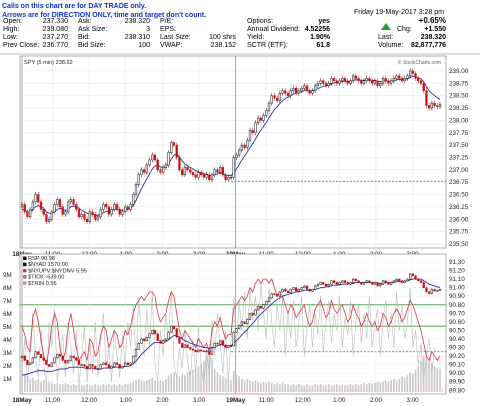 This screenshot has width=480, height=406. Describe the element at coordinates (459, 133) in the screenshot. I see `price-y-tick-label: 237.75` at that location.